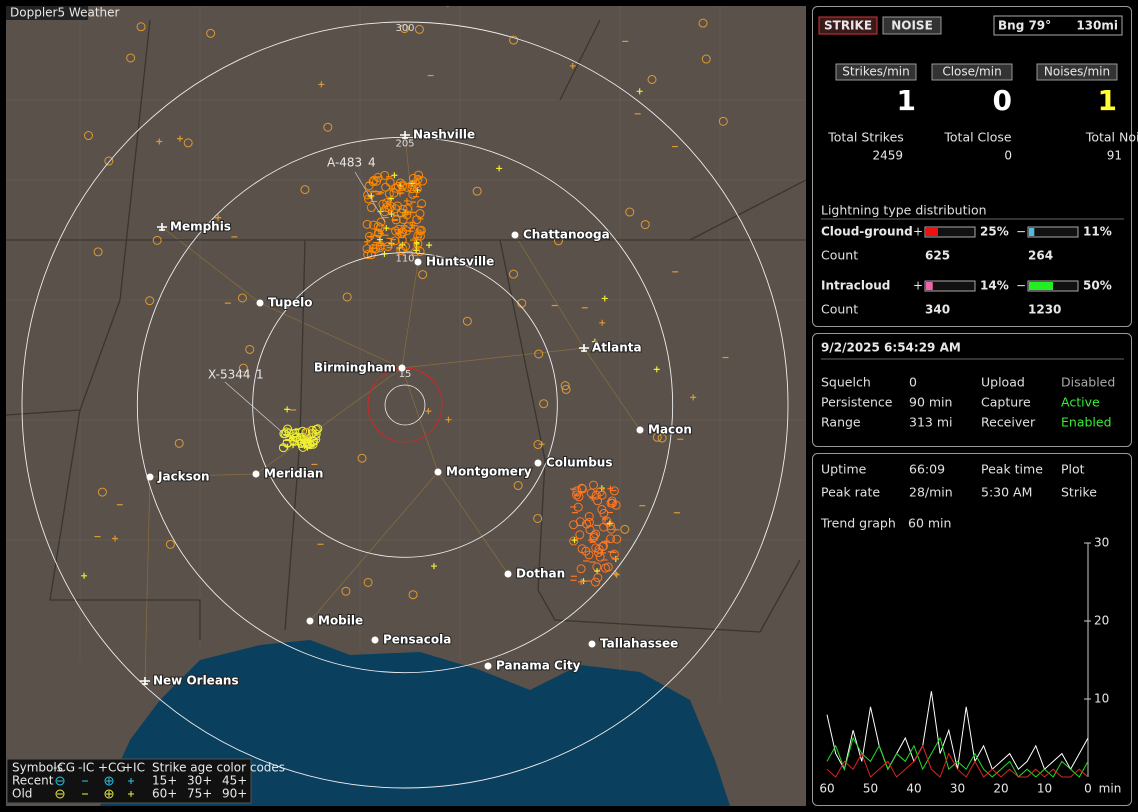  Describe the element at coordinates (1000, 789) in the screenshot. I see `x-tick-label: 20` at that location.